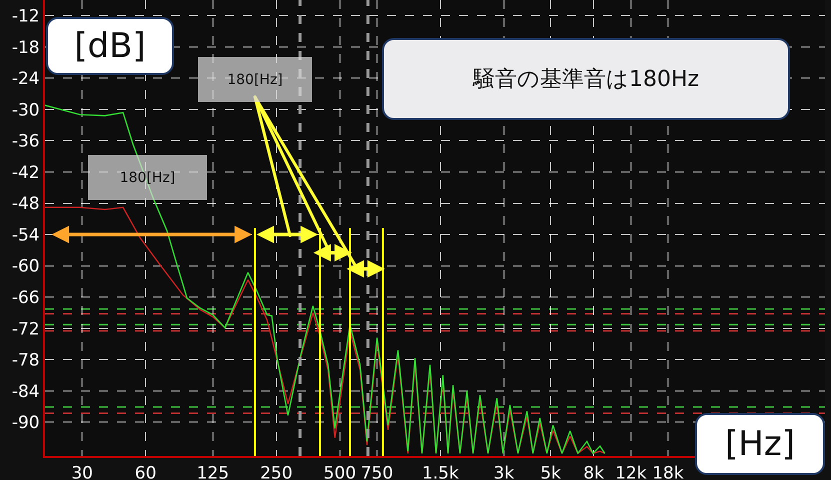 The height and width of the screenshot is (480, 831). What do you see at coordinates (340, 471) in the screenshot?
I see `x-tick-label: 500` at bounding box center [340, 471].